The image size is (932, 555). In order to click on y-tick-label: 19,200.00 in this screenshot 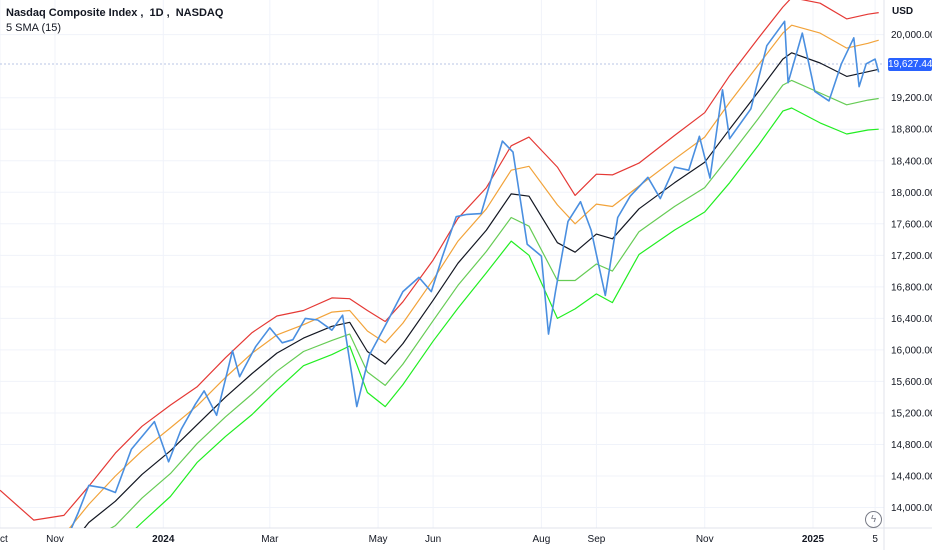, I will do `click(911, 98)`.